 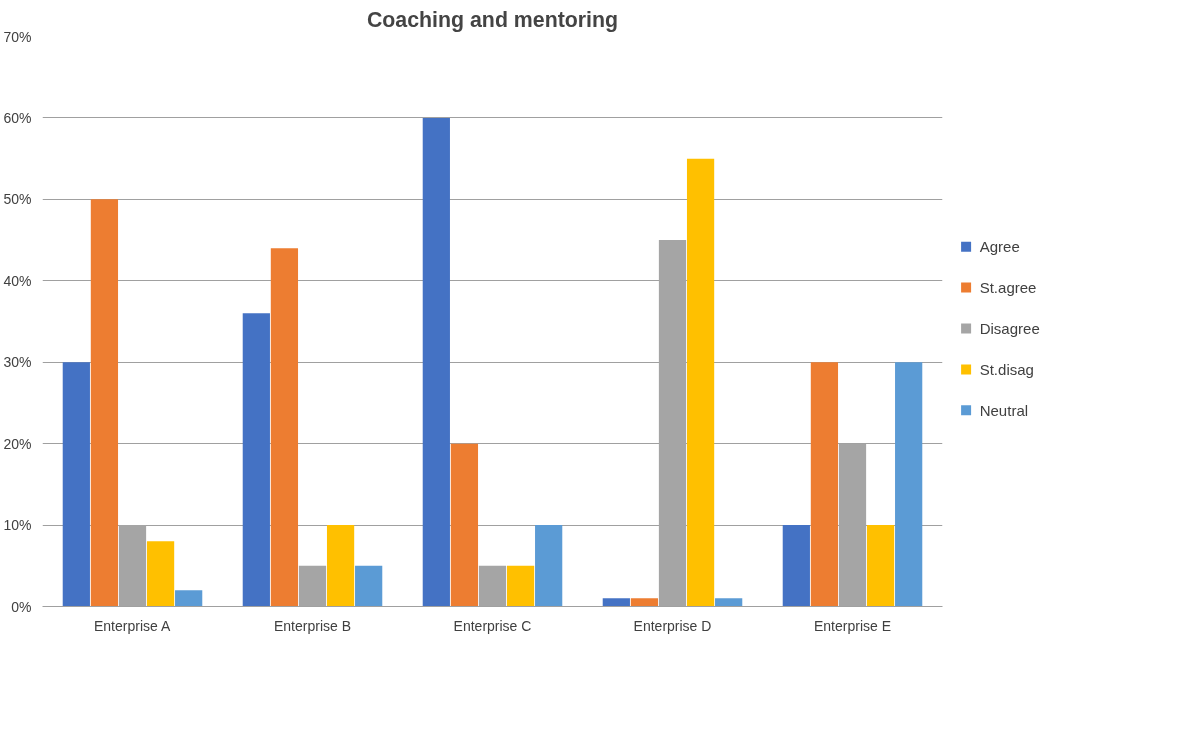 What do you see at coordinates (852, 625) in the screenshot?
I see `x-tick-label: Enterprise E` at bounding box center [852, 625].